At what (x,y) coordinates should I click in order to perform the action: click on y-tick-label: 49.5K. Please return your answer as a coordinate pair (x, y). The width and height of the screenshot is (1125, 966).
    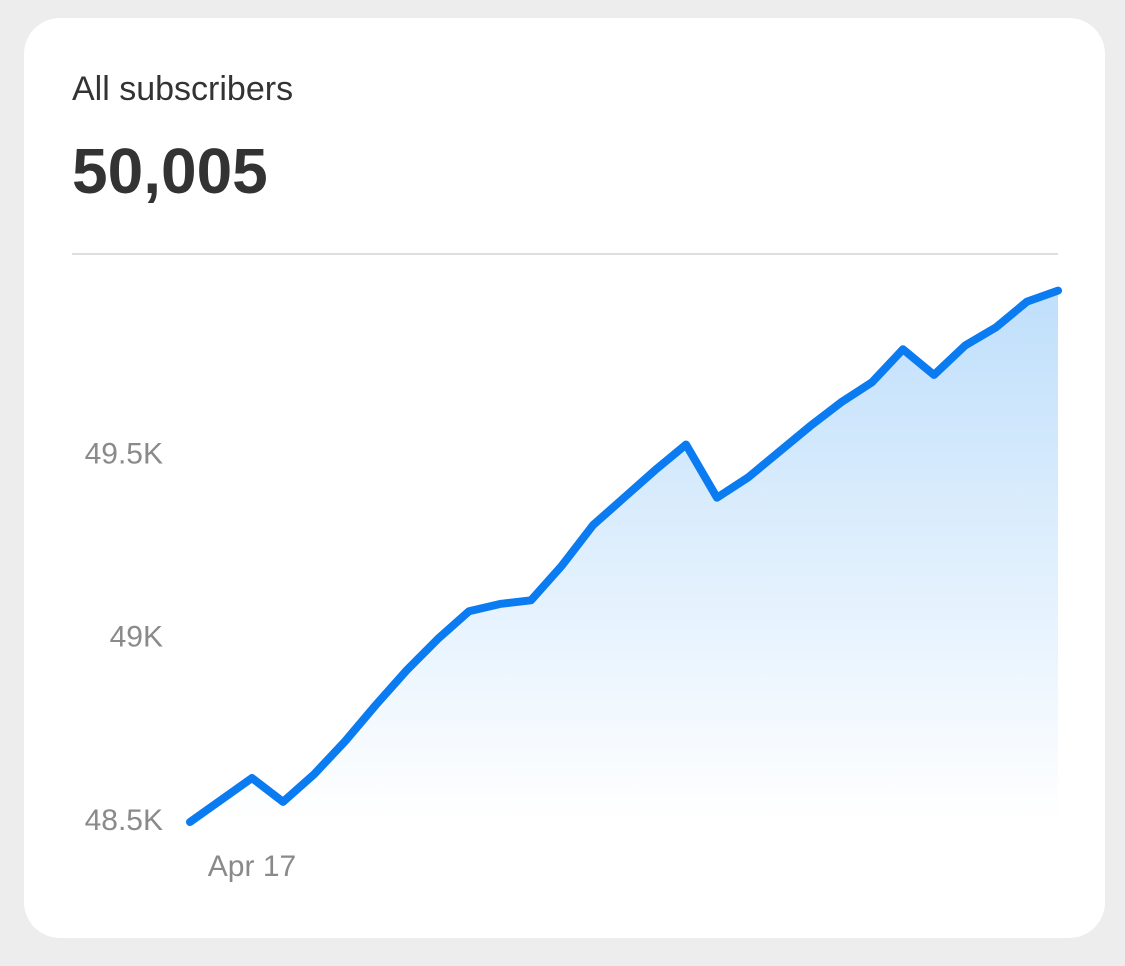
    Looking at the image, I should click on (124, 453).